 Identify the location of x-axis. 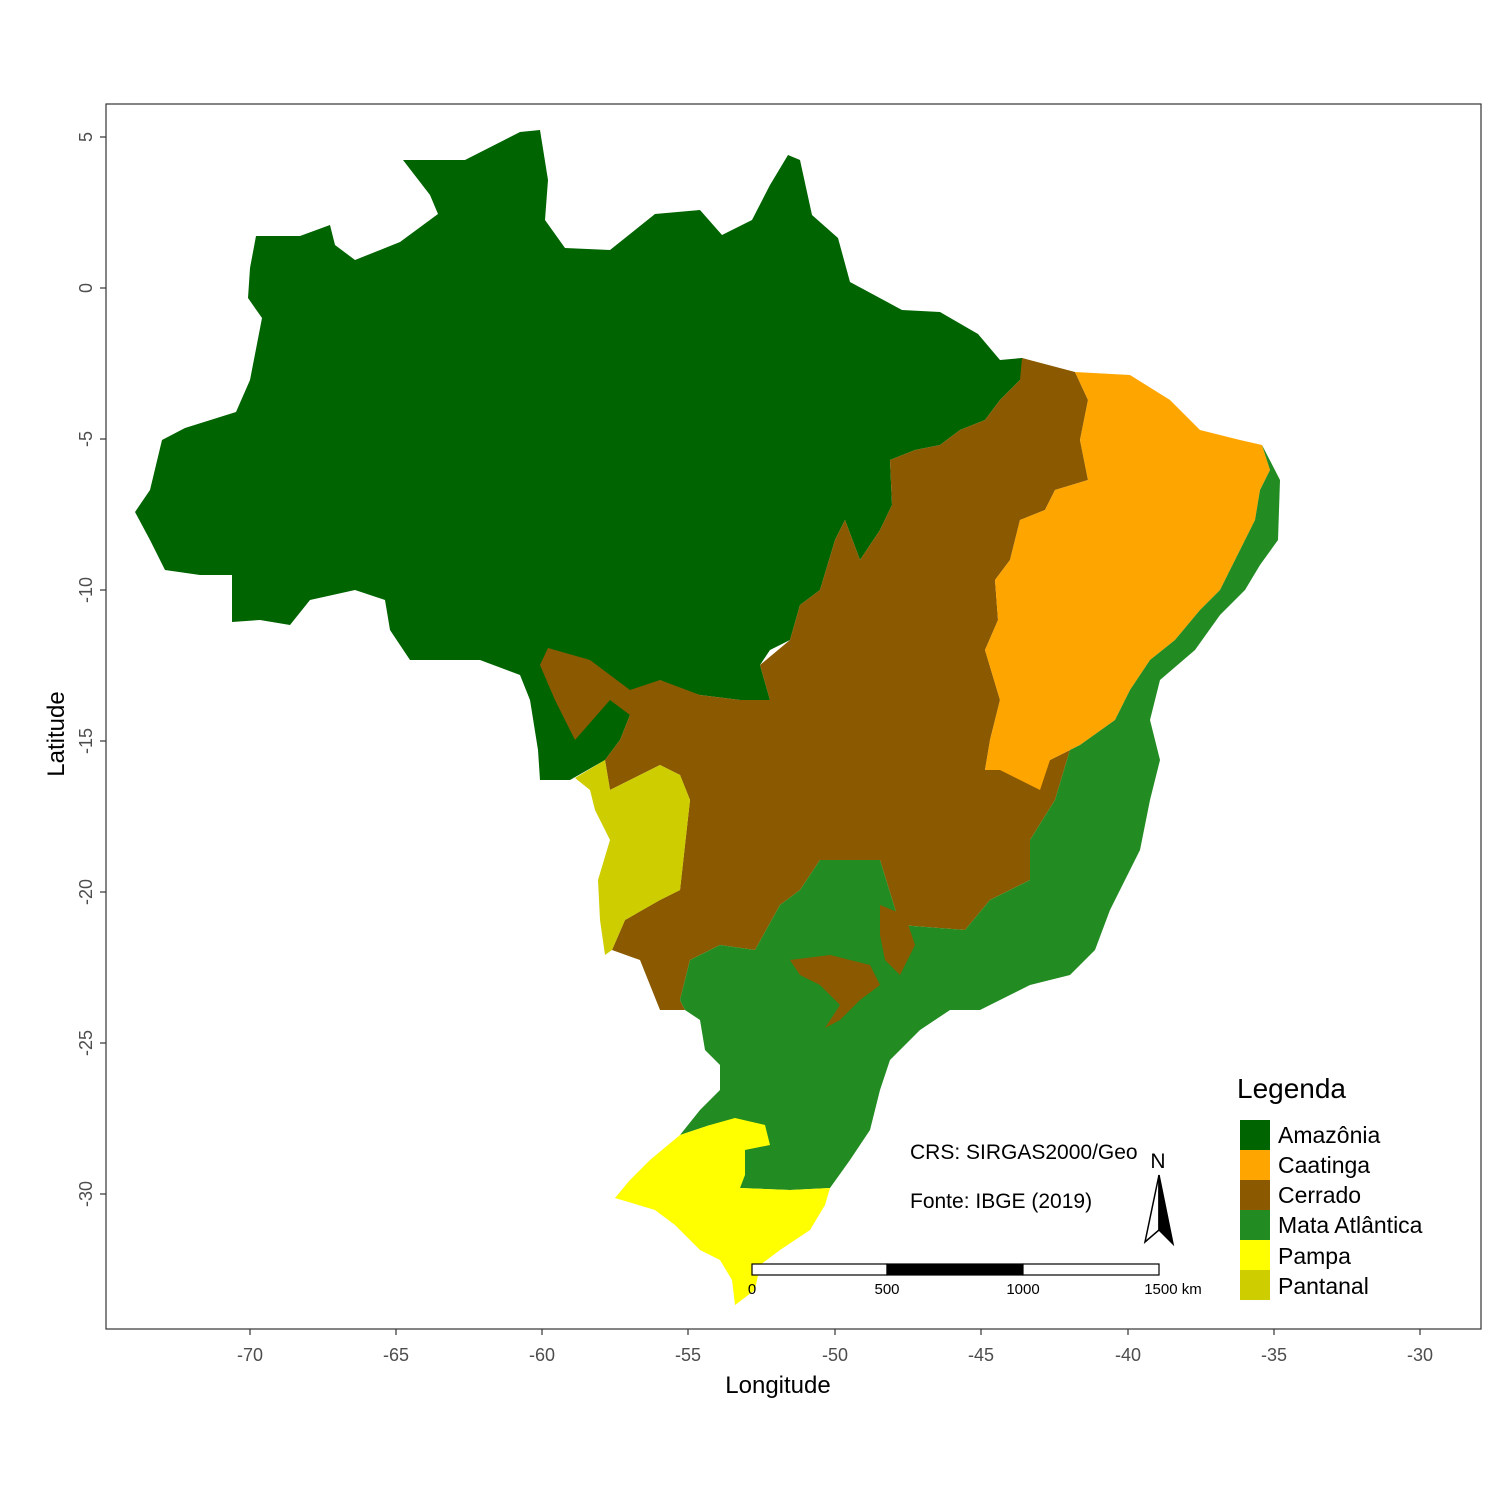
(835, 1332).